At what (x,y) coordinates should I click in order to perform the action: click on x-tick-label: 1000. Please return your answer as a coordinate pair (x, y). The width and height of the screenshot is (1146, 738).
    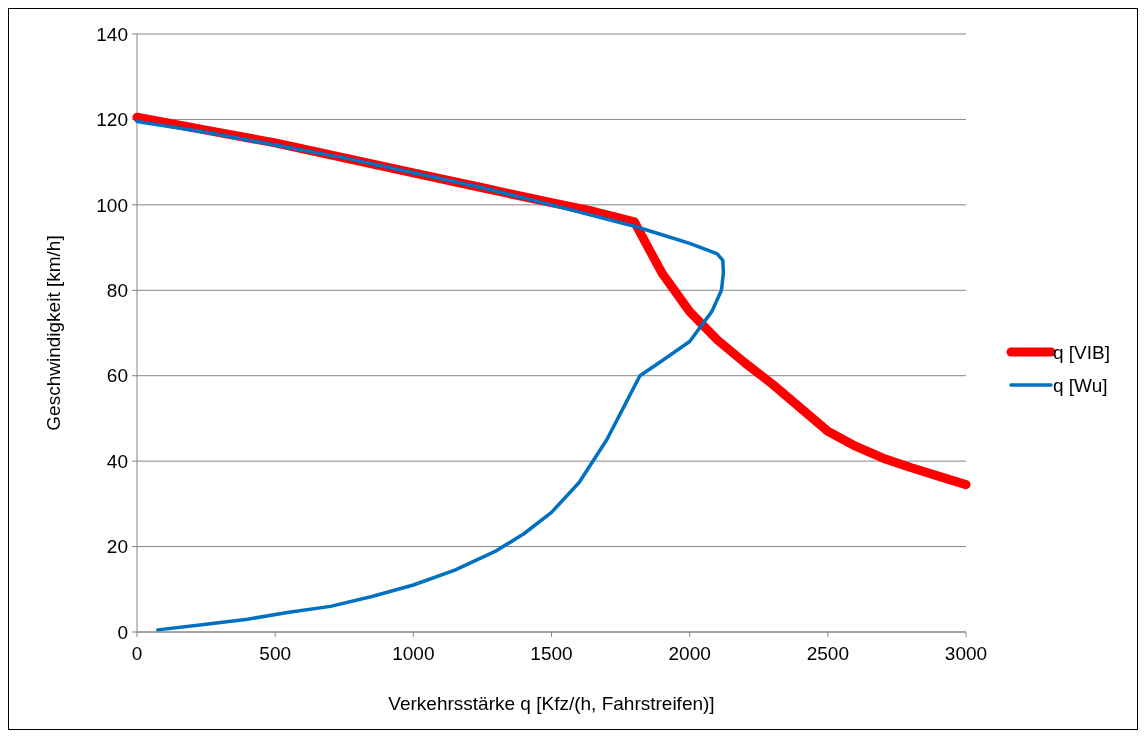
    Looking at the image, I should click on (413, 653).